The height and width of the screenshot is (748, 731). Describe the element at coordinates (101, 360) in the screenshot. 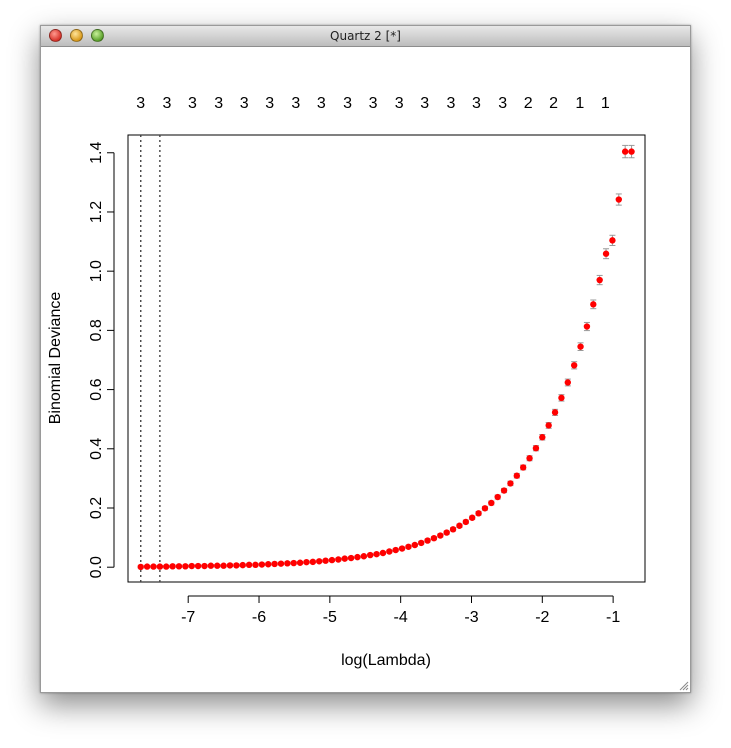

I see `y-axis: 0.0 0.2 0.4 0.6 0.8 1.0 1.2 1.4` at that location.